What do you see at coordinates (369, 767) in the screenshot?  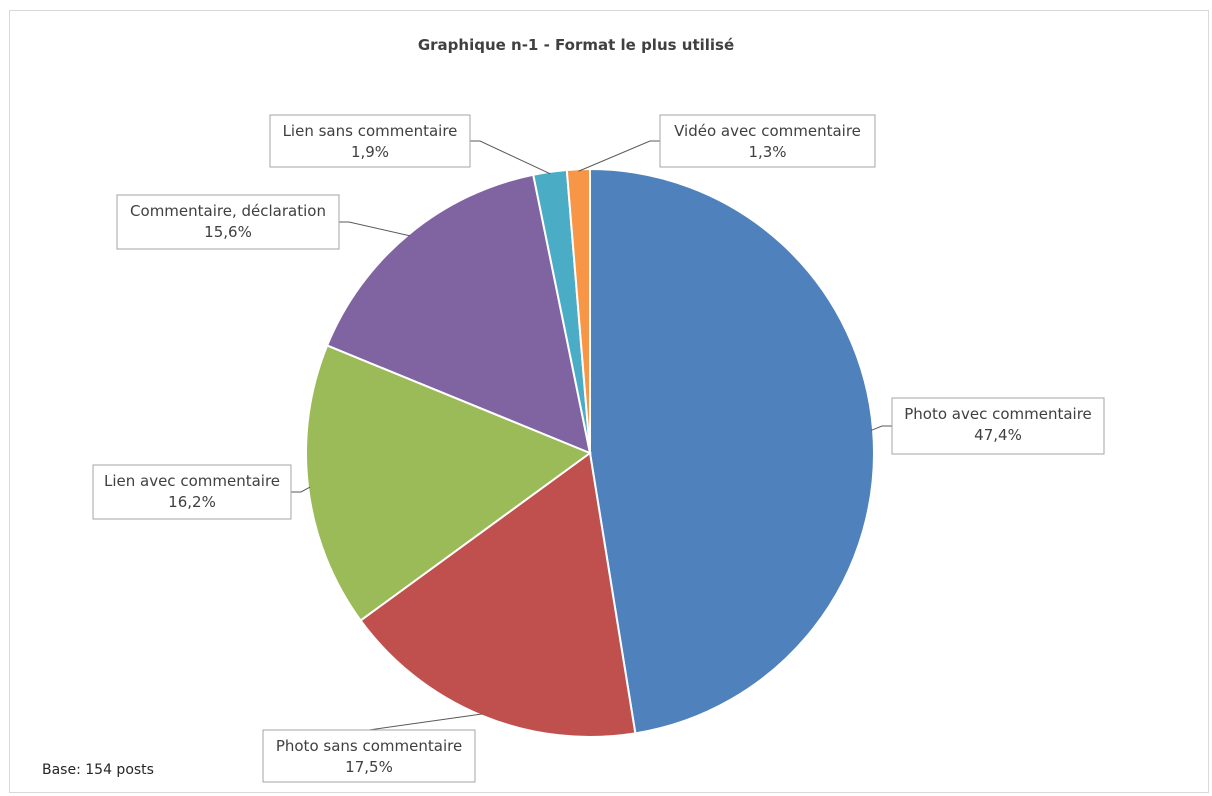 I see `slice-value-2: 17,5%` at bounding box center [369, 767].